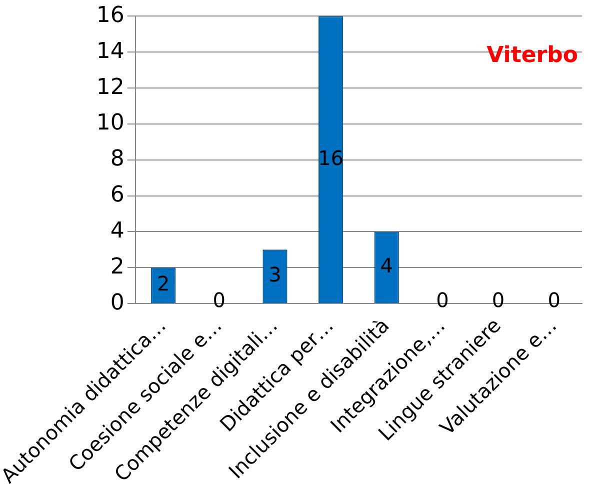  I want to click on y-tick-label: 16, so click(110, 15).